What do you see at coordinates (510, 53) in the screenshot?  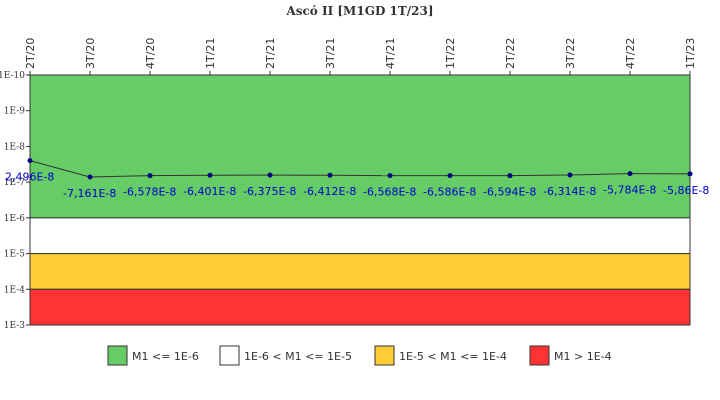 I see `x-tick-label: 2T/22` at bounding box center [510, 53].